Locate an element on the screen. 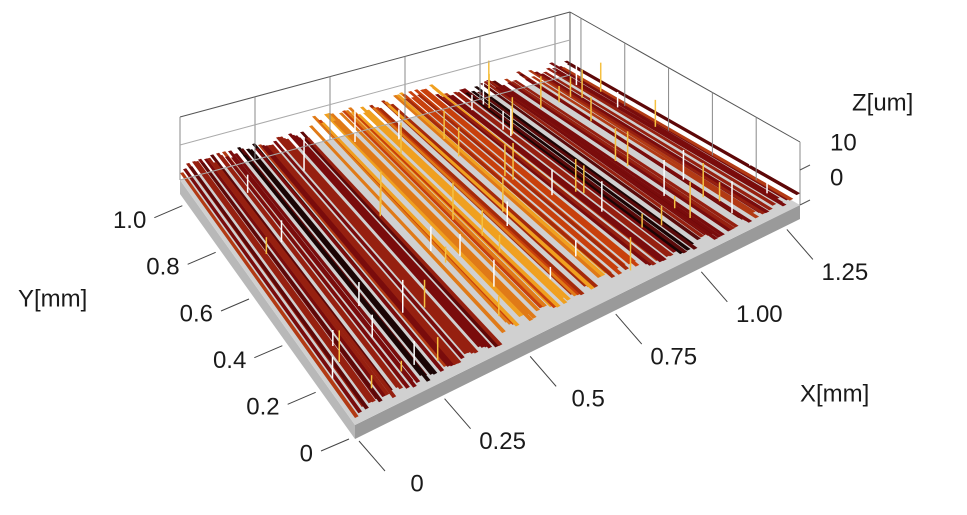 This screenshot has width=967, height=515. z-tick-label: 0 is located at coordinates (836, 177).